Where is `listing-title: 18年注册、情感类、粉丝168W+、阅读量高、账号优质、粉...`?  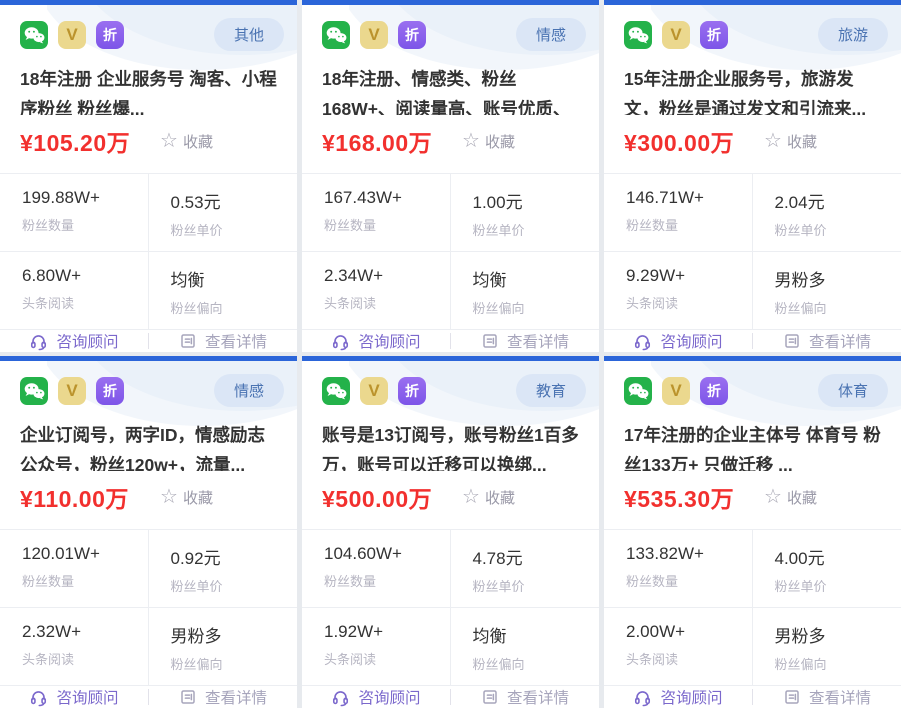
listing-title: 18年注册、情感类、粉丝168W+、阅读量高、账号优质、粉... is located at coordinates (446, 92).